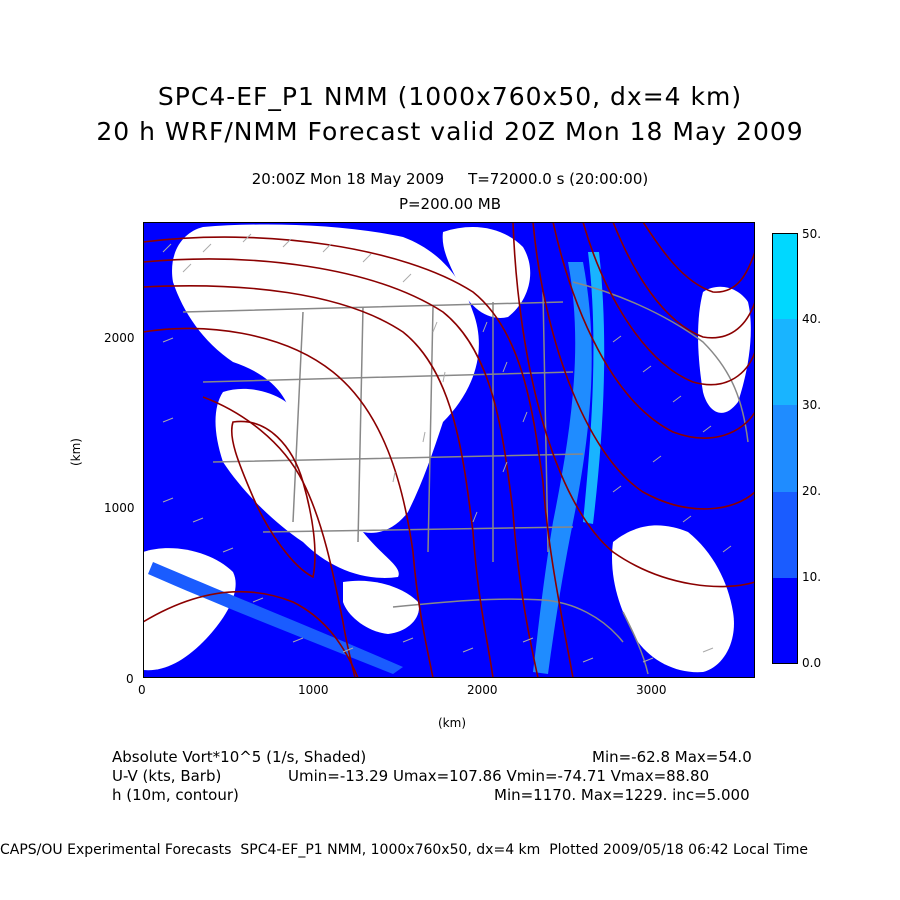 The image size is (900, 900). What do you see at coordinates (812, 577) in the screenshot?
I see `color-bar-label: 10.` at bounding box center [812, 577].